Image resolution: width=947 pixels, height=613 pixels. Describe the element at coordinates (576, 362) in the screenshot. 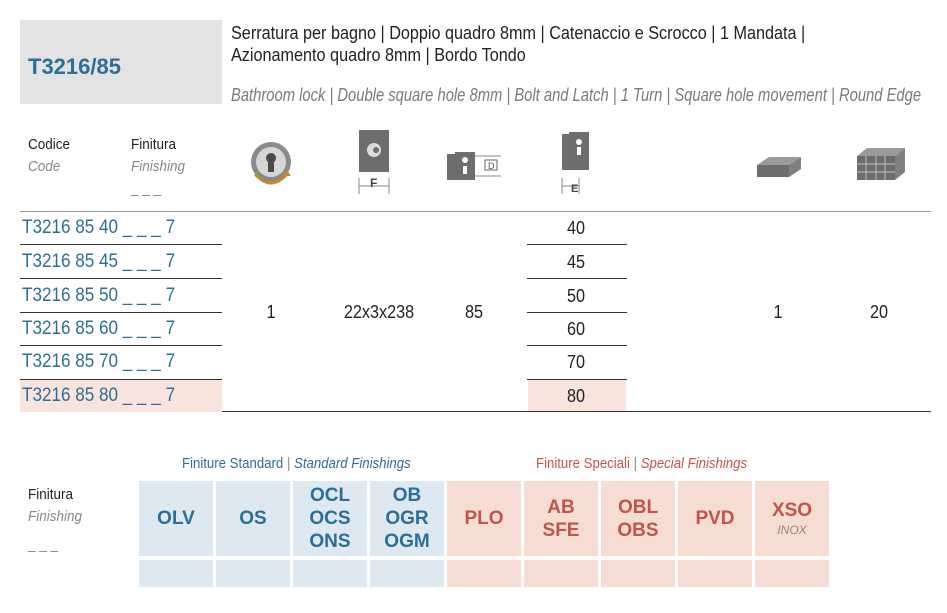

I see `table-row-e: 70` at that location.